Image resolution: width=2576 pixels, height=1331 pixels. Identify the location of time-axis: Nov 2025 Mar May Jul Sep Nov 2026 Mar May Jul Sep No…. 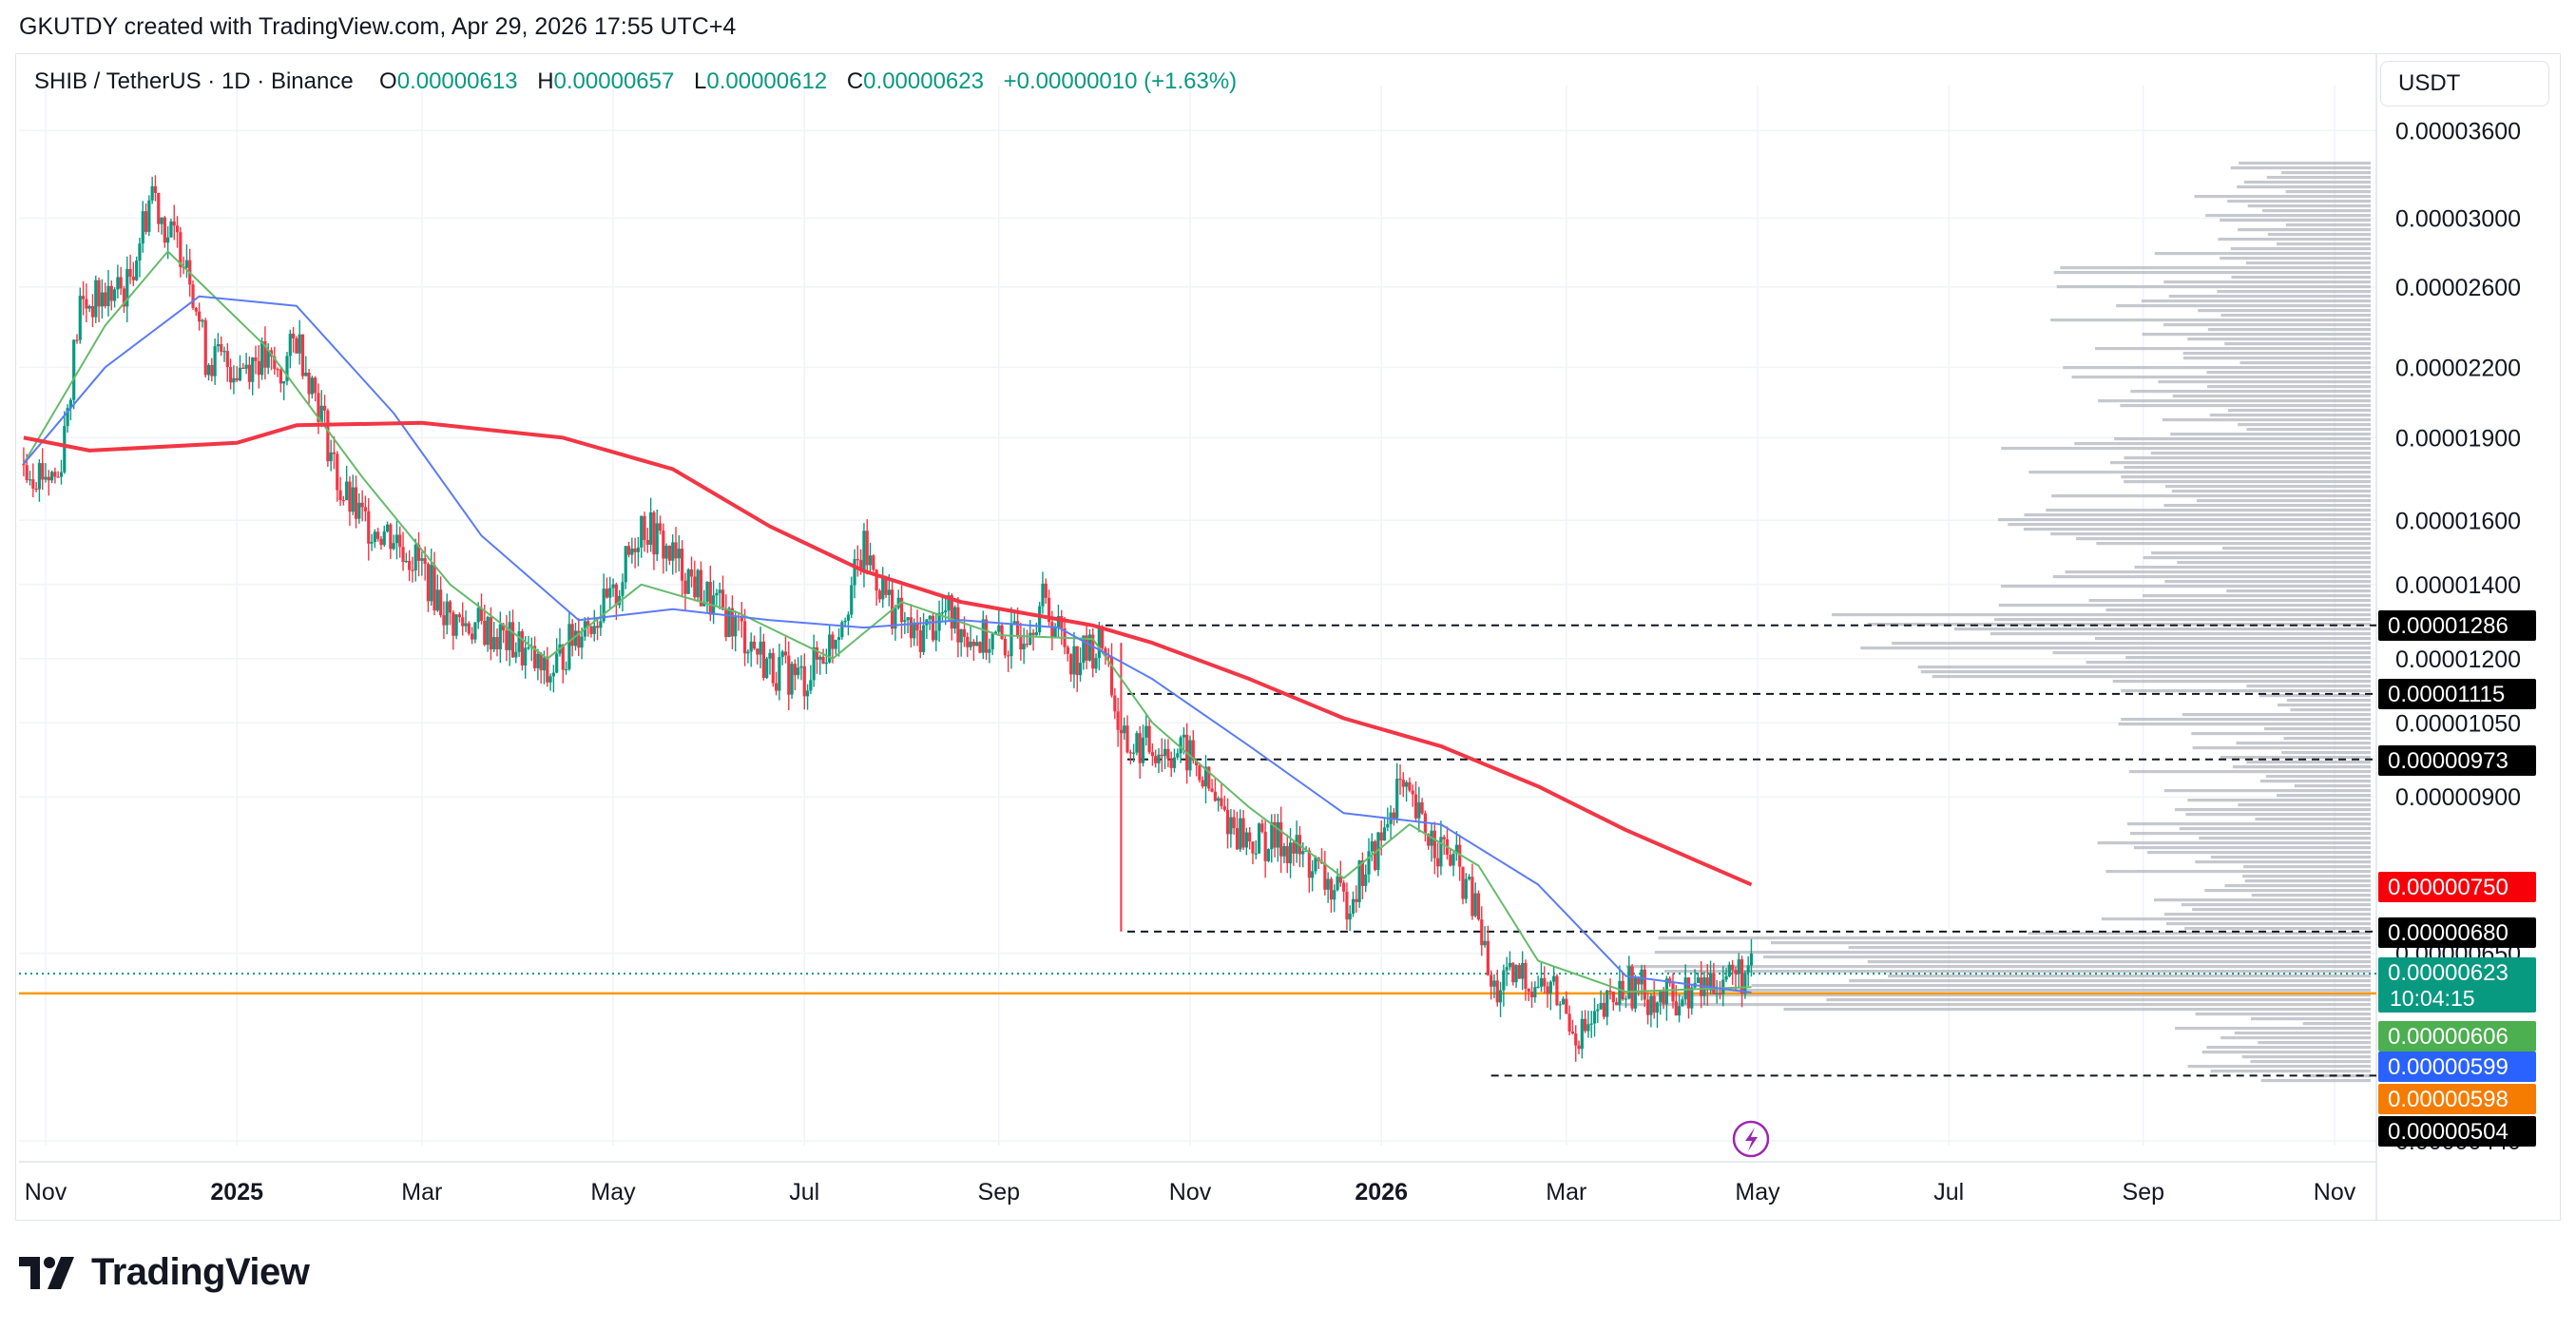
(1191, 1193).